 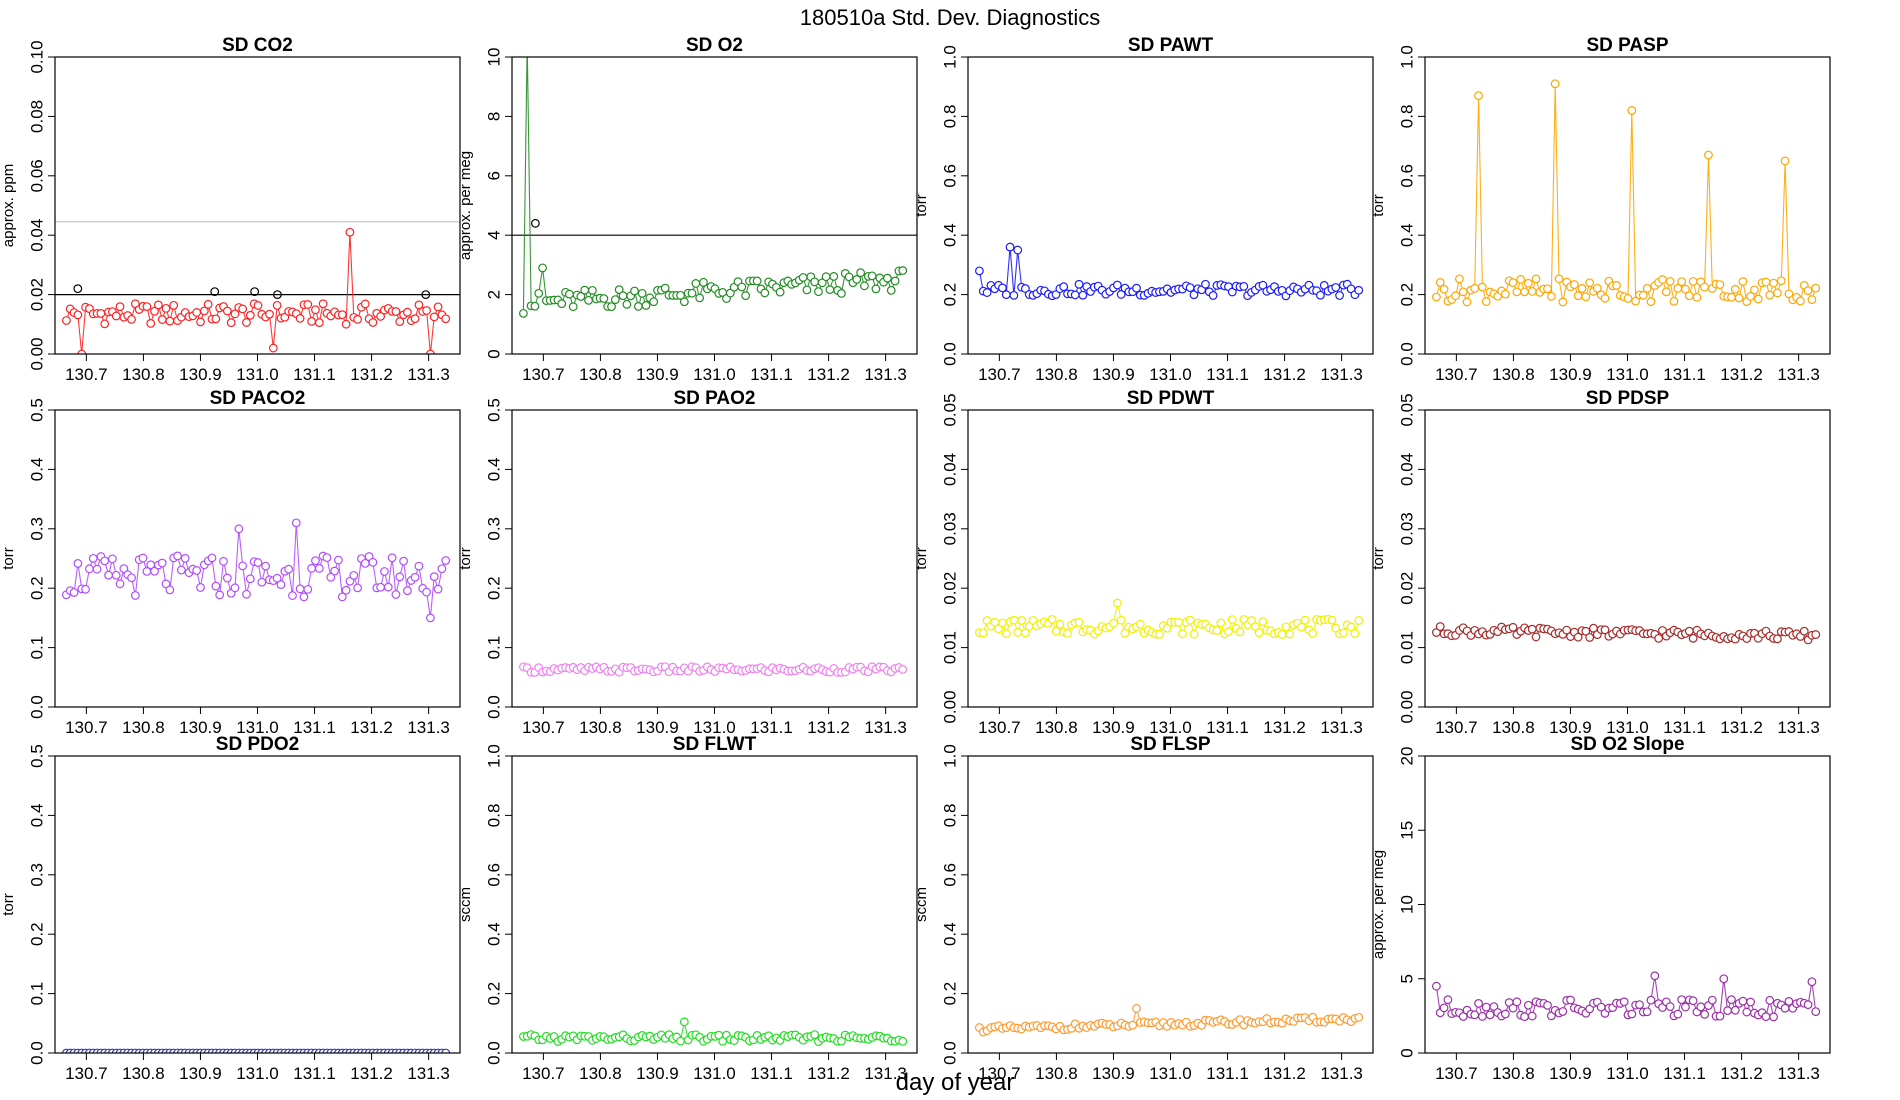 What do you see at coordinates (1171, 398) in the screenshot?
I see `panel-title: SD PDWT` at bounding box center [1171, 398].